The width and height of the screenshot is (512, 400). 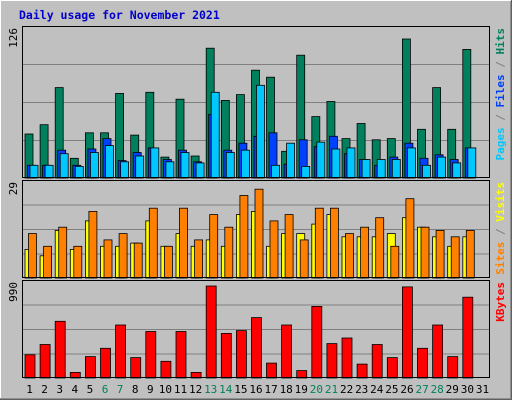 What do you see at coordinates (226, 389) in the screenshot?
I see `x-tick-label: 14` at bounding box center [226, 389].